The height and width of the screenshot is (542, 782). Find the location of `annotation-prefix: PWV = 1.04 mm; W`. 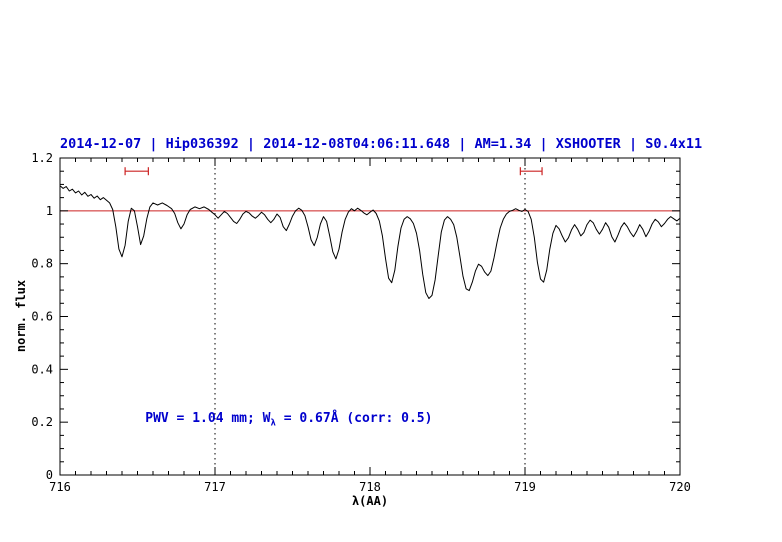

annotation-prefix: PWV = 1.04 mm; W is located at coordinates (208, 419).